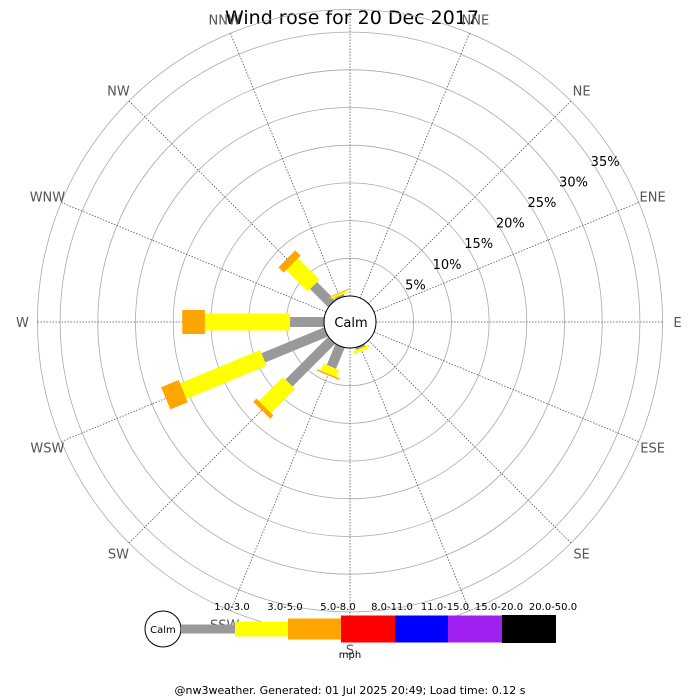  I want to click on legend-label-0: 1.0-3.0, so click(231, 607).